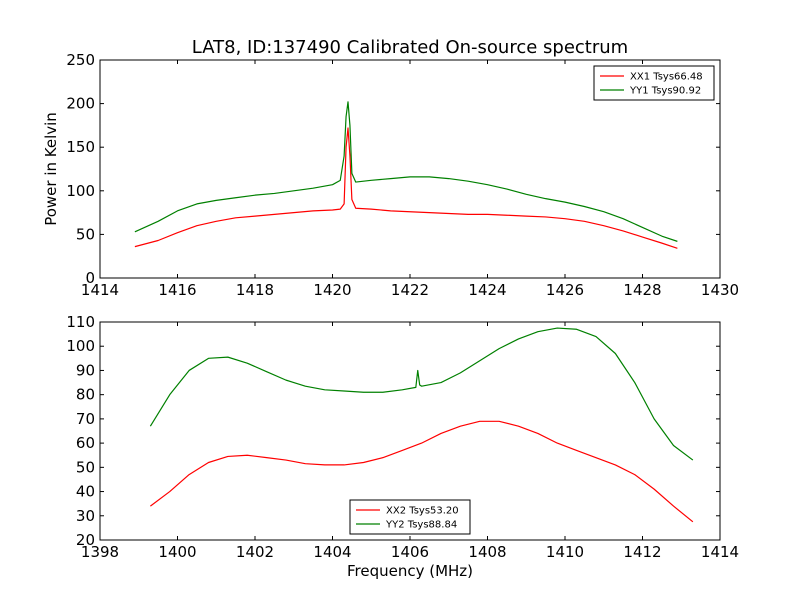 The height and width of the screenshot is (600, 800). Describe the element at coordinates (665, 91) in the screenshot. I see `top-legend-label: YY1 Tsys90.92` at that location.